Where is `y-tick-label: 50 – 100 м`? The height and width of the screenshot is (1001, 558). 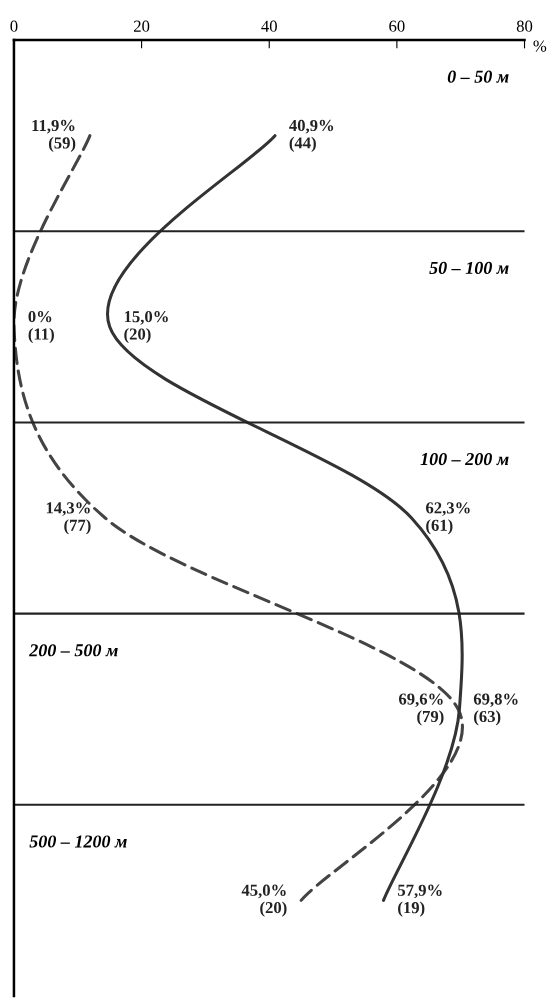
y-tick-label: 50 – 100 м is located at coordinates (469, 267).